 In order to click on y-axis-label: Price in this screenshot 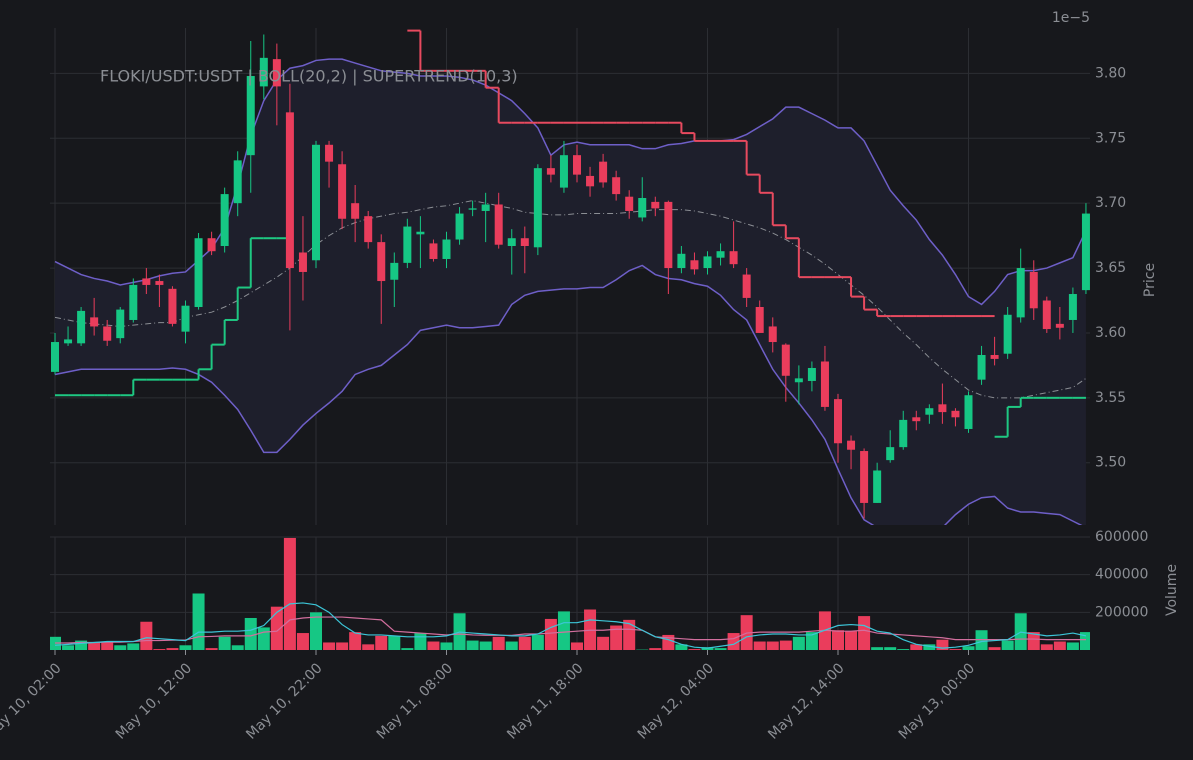, I will do `click(1150, 280)`.